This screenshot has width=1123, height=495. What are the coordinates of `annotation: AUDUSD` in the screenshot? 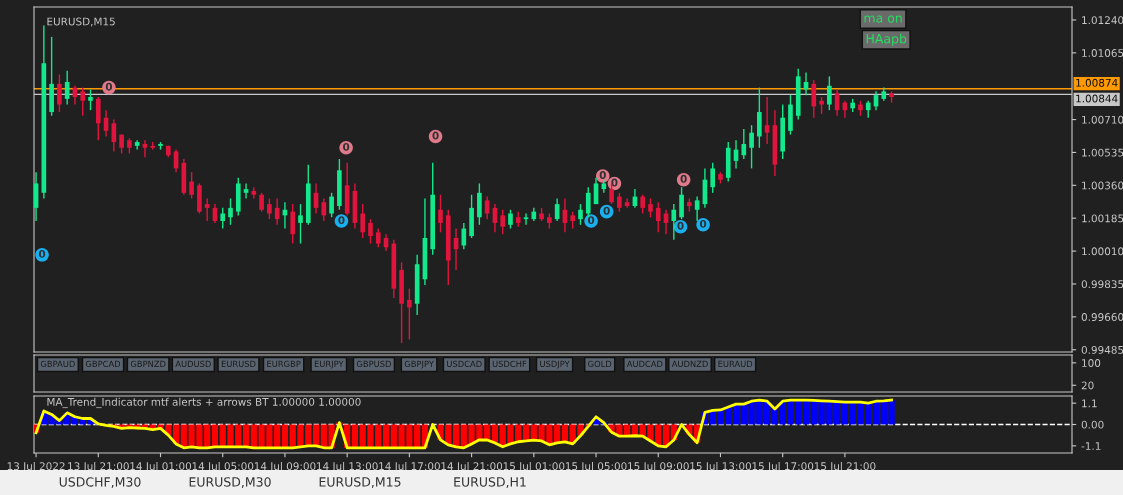 It's located at (193, 364).